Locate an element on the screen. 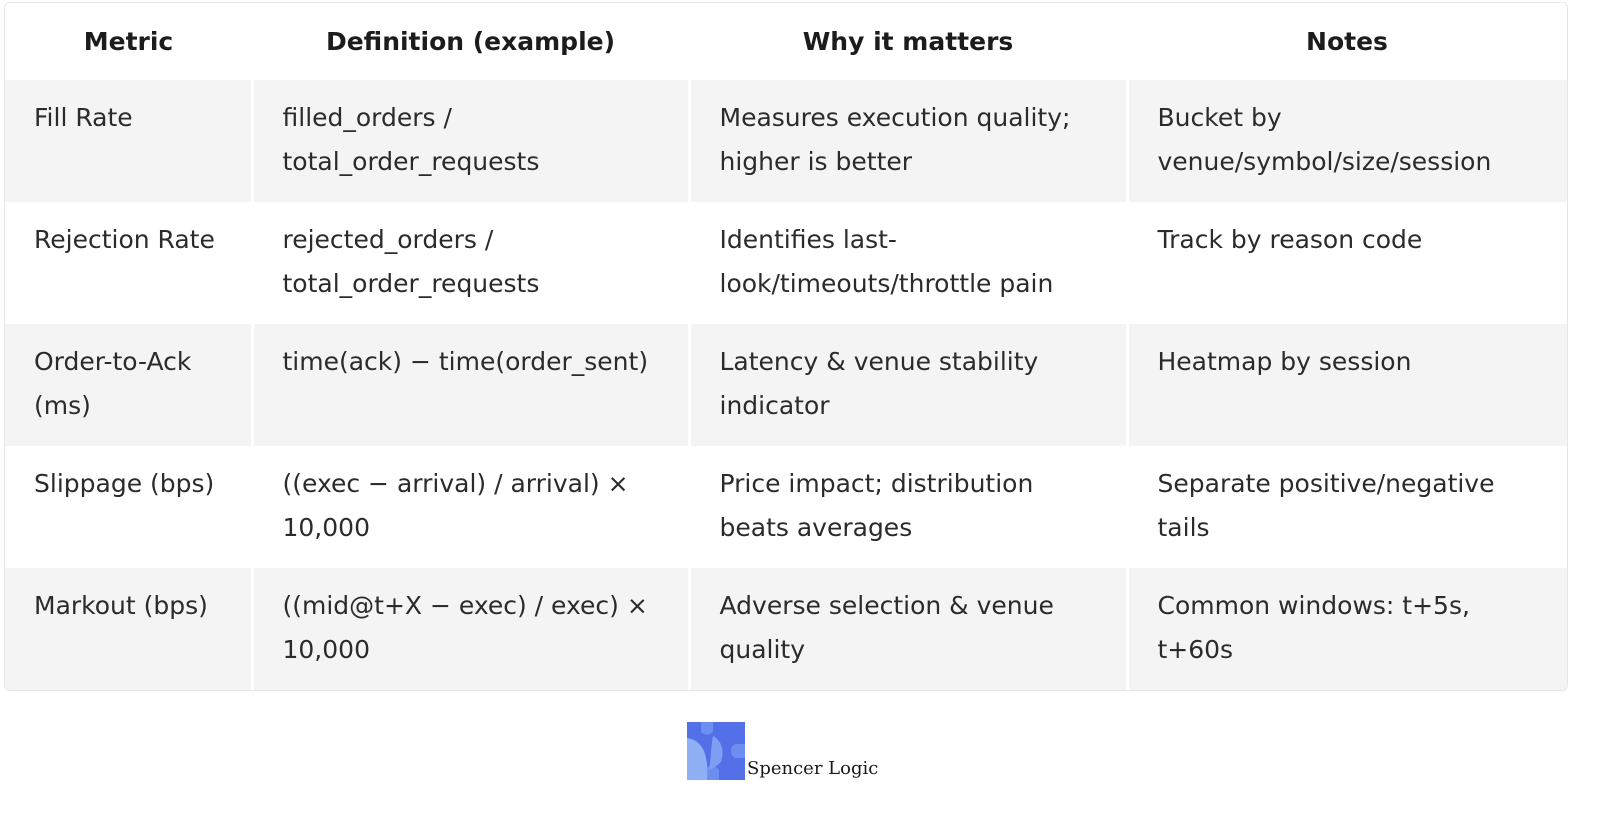 This screenshot has height=832, width=1600. notes-text: Bucket by venue/symbol/size/session is located at coordinates (1324, 139).